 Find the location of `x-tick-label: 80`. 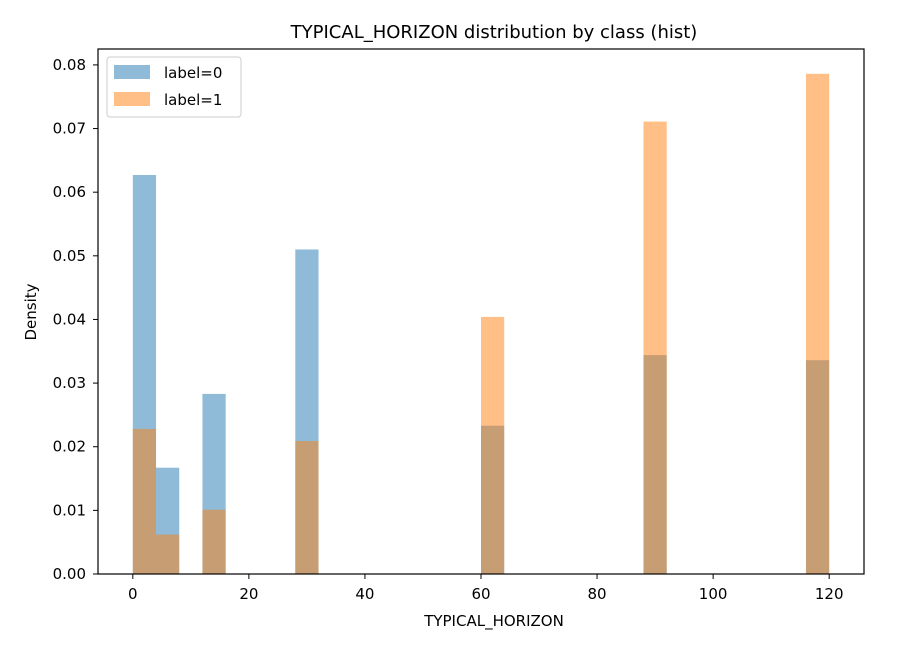

x-tick-label: 80 is located at coordinates (597, 594).